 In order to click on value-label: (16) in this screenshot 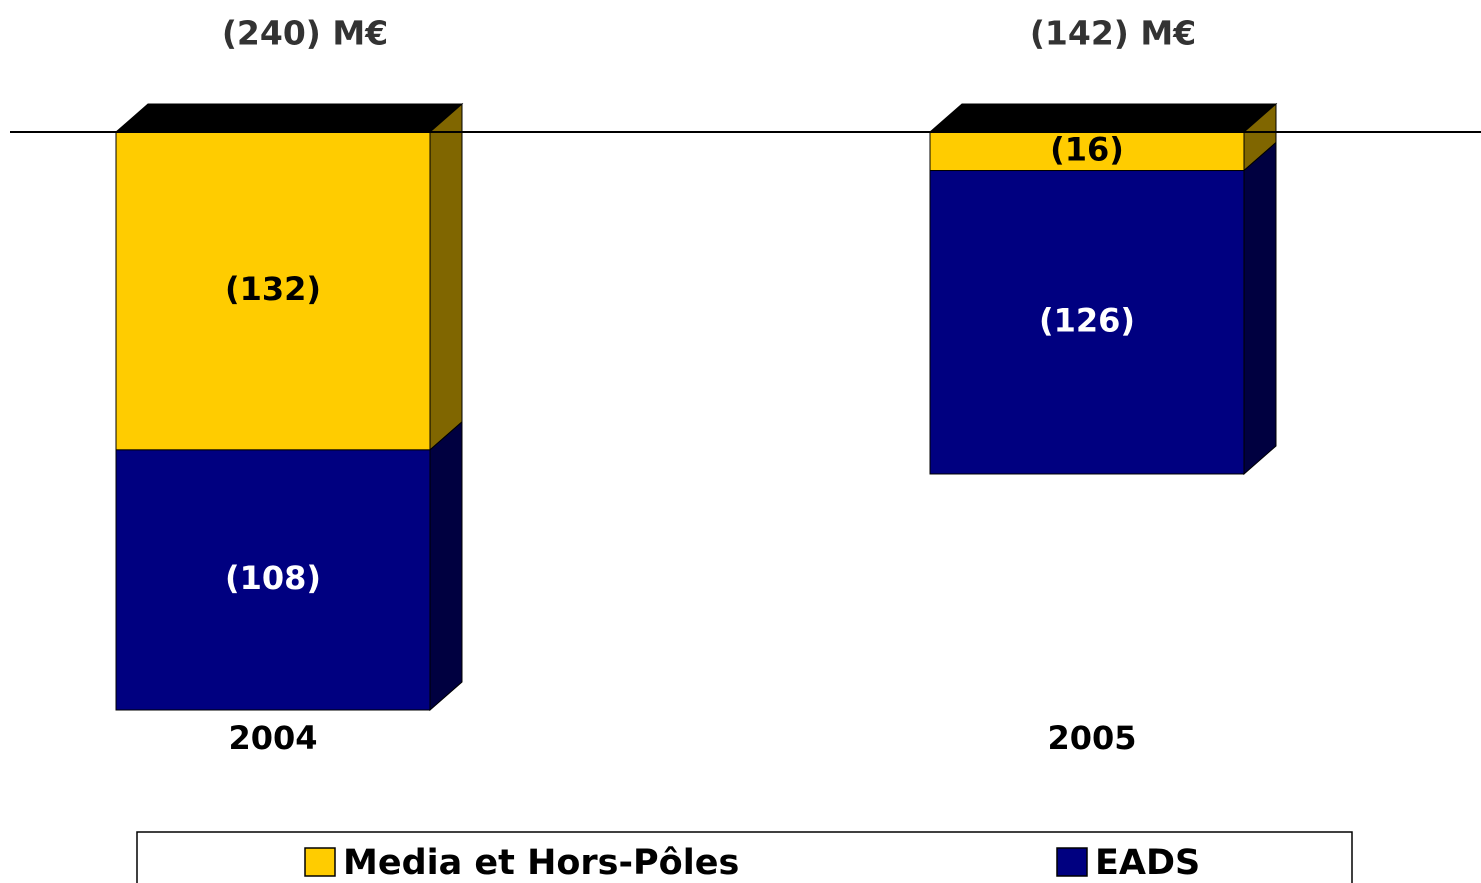, I will do `click(1087, 149)`.